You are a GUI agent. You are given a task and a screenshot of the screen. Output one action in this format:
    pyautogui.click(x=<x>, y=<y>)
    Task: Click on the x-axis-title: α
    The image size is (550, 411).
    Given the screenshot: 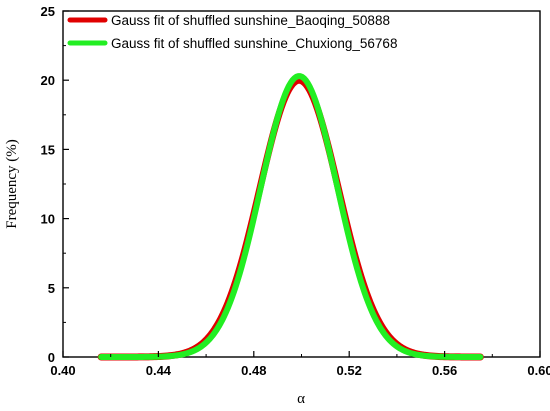 What is the action you would take?
    pyautogui.click(x=301, y=399)
    